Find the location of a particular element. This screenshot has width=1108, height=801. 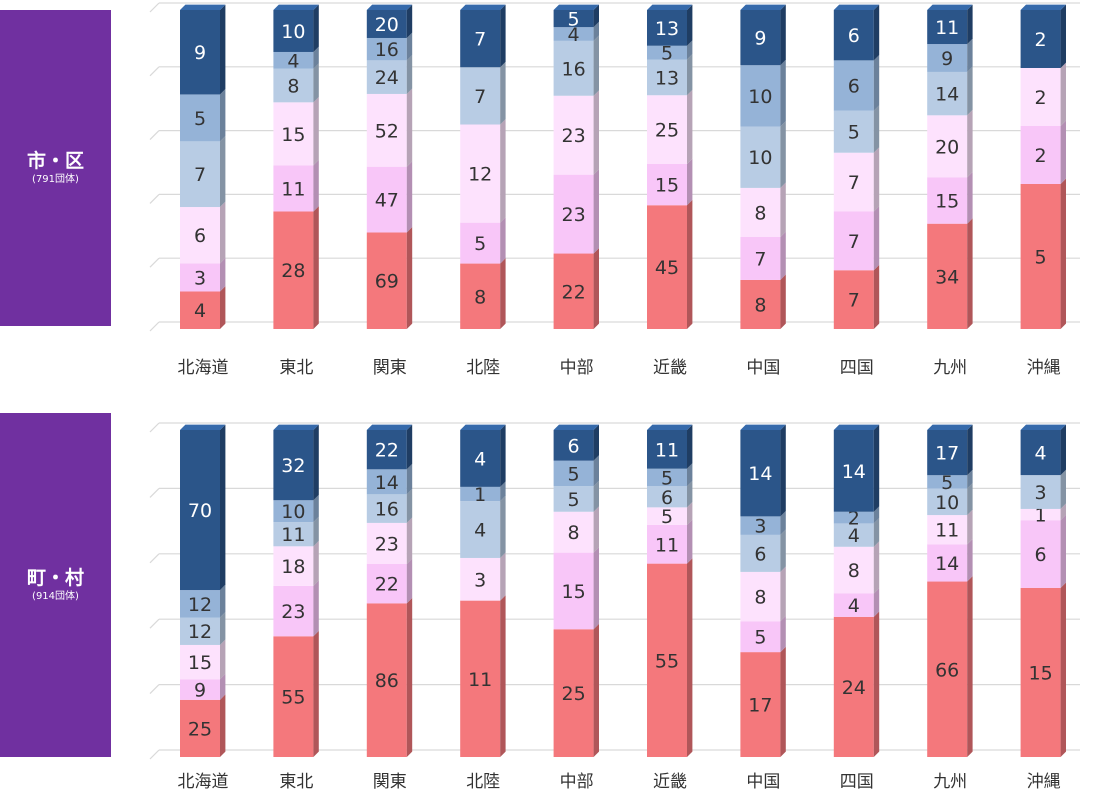

category-label: 中国 is located at coordinates (763, 368).